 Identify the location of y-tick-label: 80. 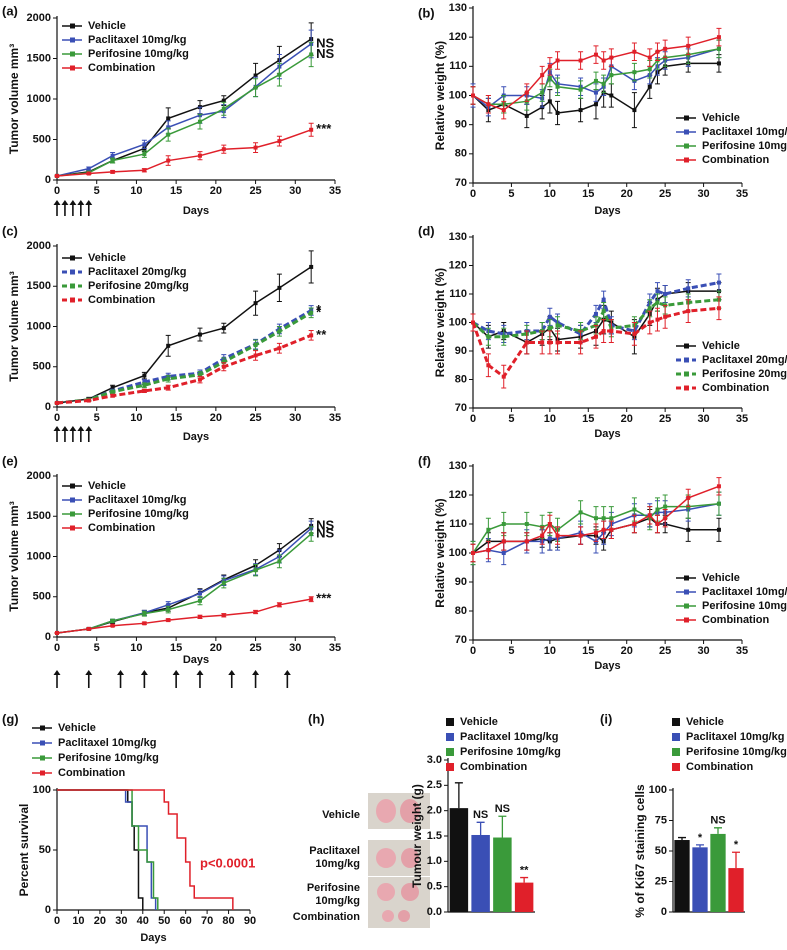
(461, 611).